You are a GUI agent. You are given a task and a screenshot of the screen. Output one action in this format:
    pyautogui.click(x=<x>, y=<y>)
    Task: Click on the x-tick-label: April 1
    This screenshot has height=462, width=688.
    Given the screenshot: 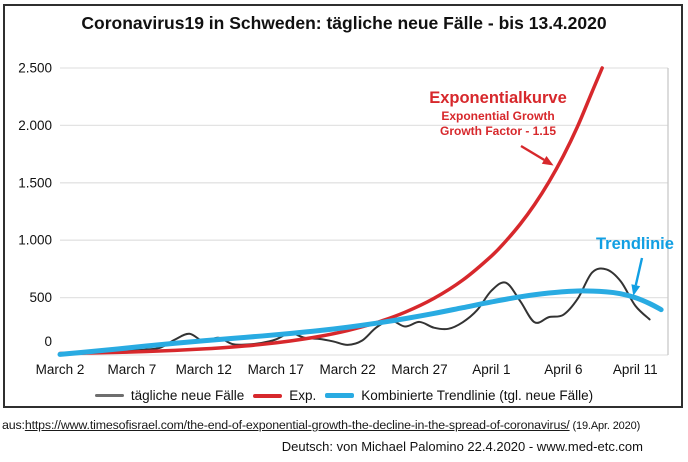 What is the action you would take?
    pyautogui.click(x=491, y=369)
    